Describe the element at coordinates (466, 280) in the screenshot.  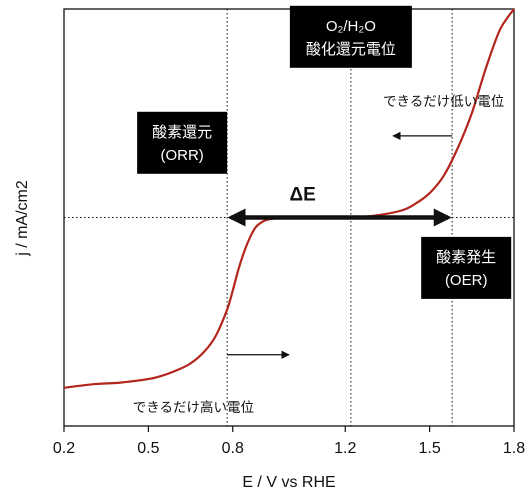
I see `annotation-box-text: (OER)` at that location.